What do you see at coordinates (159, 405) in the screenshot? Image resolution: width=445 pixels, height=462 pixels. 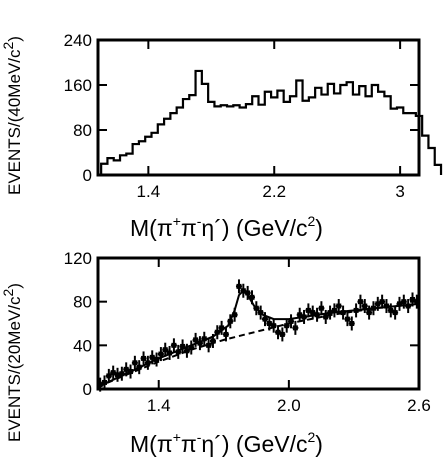 I see `bottom-x-tick-label: 1.4` at bounding box center [159, 405].